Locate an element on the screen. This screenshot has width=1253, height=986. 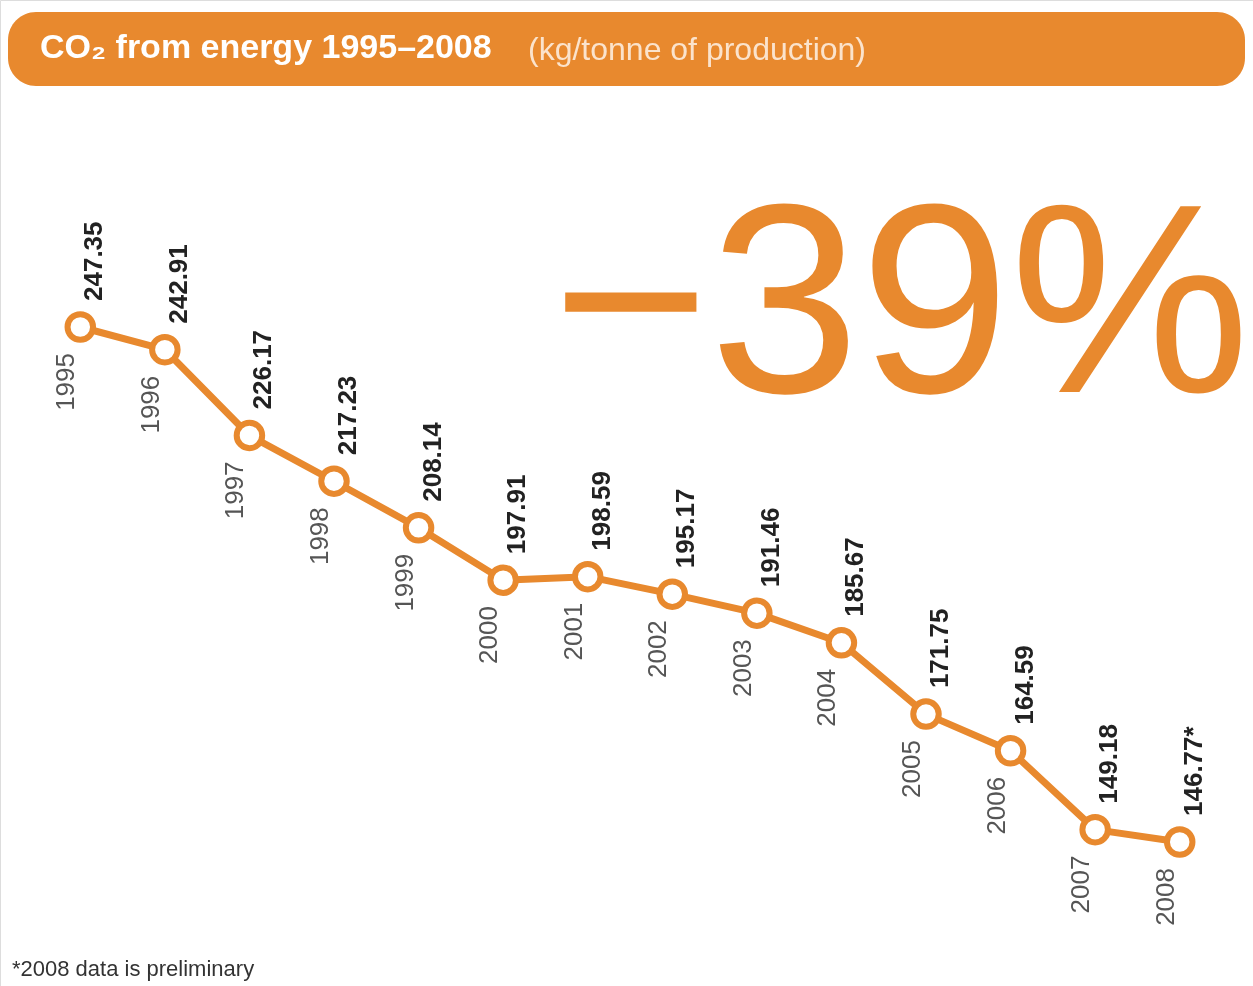
data-label: 217.23 is located at coordinates (347, 415).